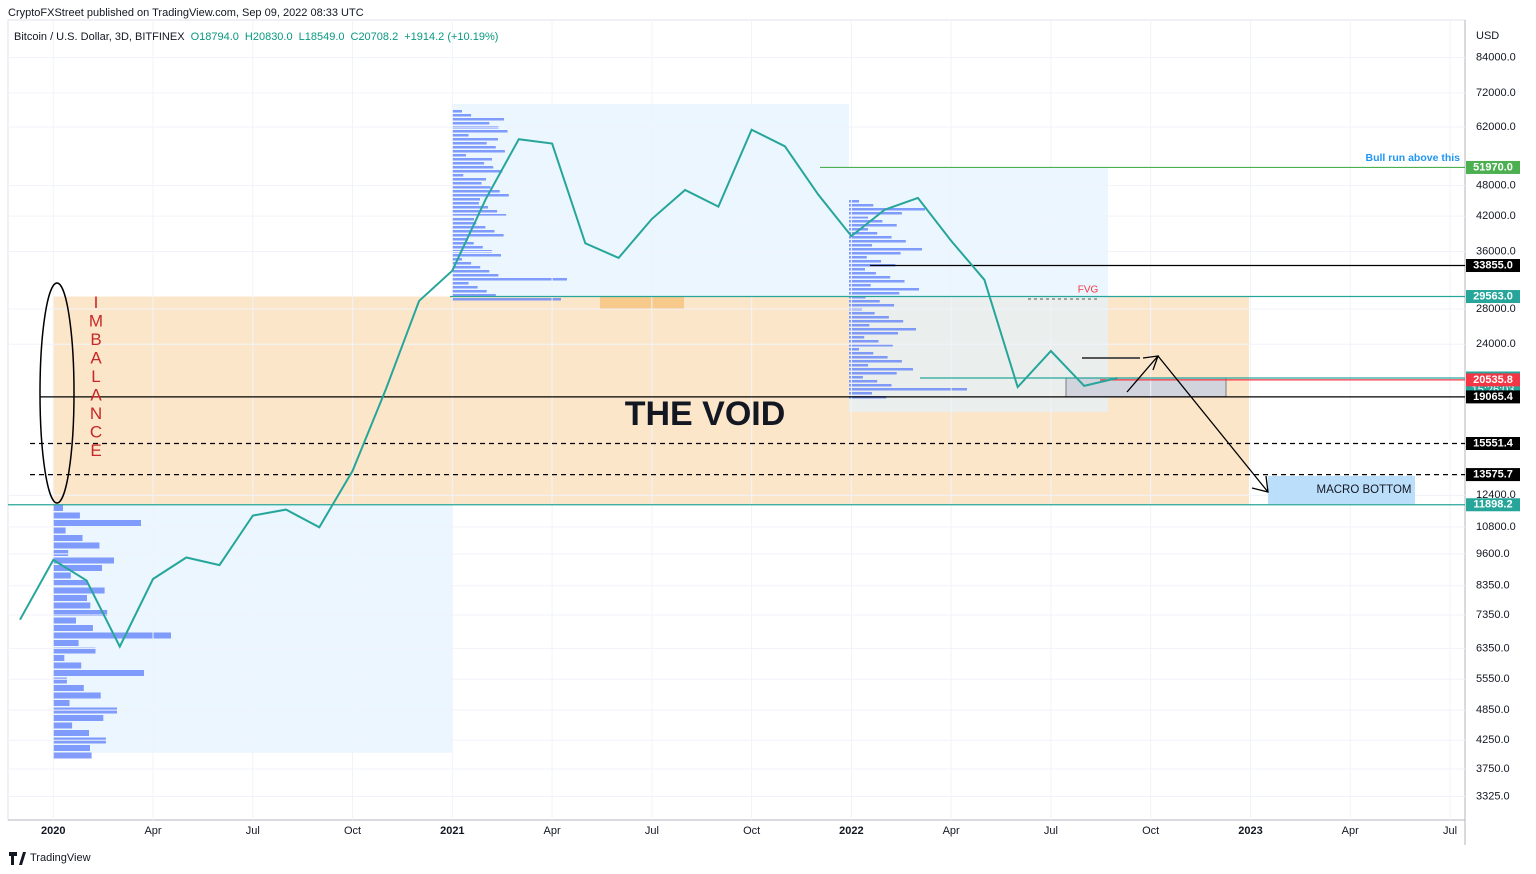 The image size is (1536, 874). I want to click on imbalance-letter: L, so click(95, 376).